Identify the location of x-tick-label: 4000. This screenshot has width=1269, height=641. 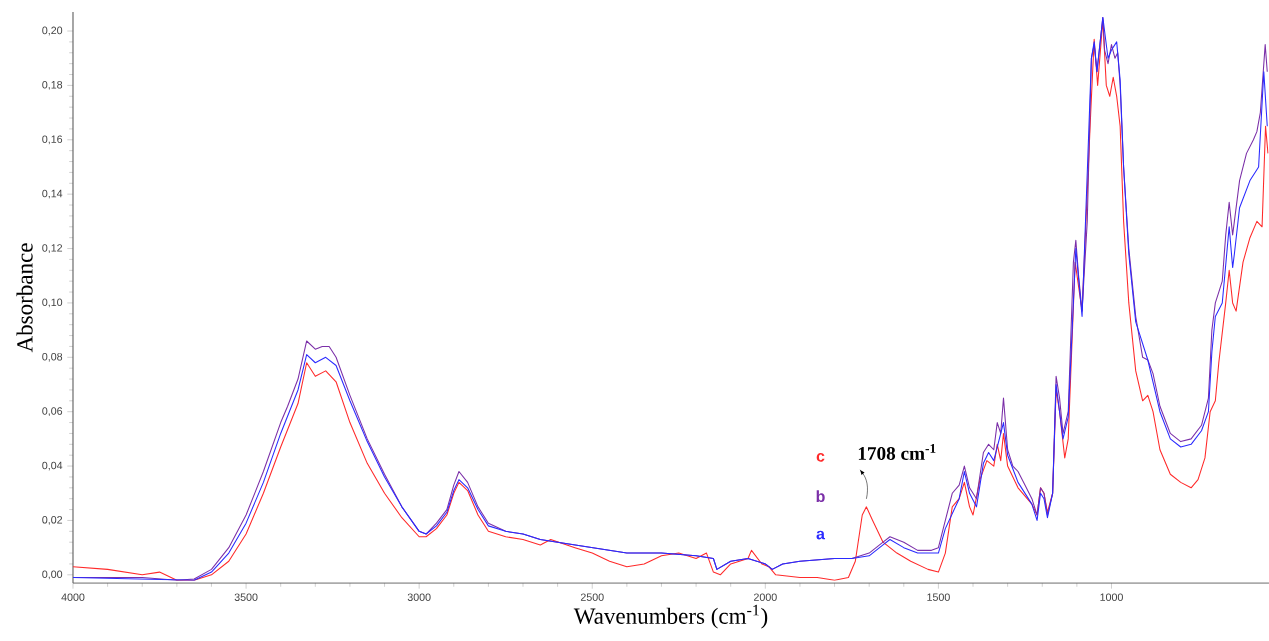
(73, 597).